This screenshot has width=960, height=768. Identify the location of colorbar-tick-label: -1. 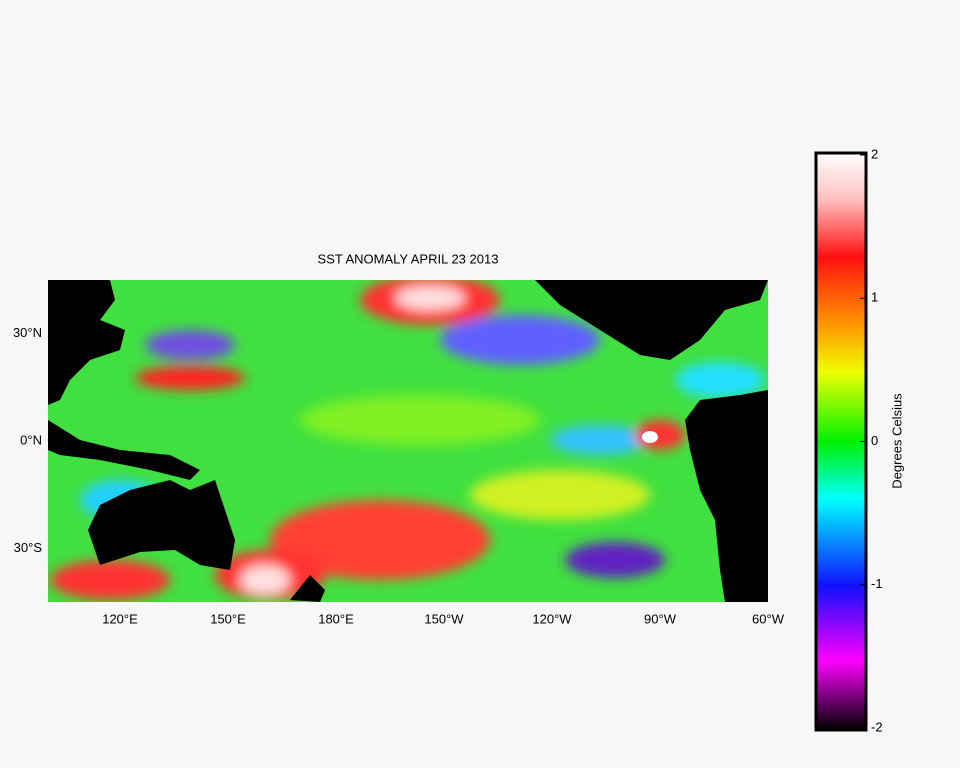
(877, 583).